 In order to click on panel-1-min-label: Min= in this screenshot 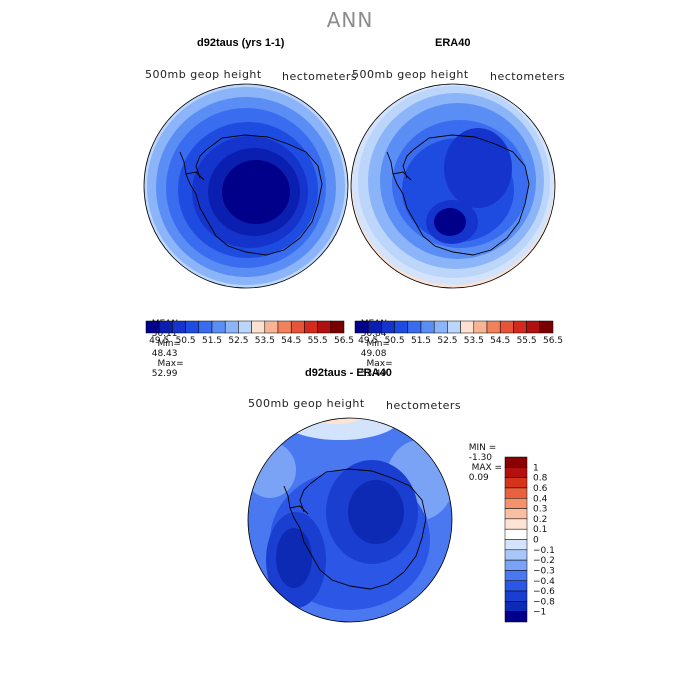, I will do `click(166, 344)`.